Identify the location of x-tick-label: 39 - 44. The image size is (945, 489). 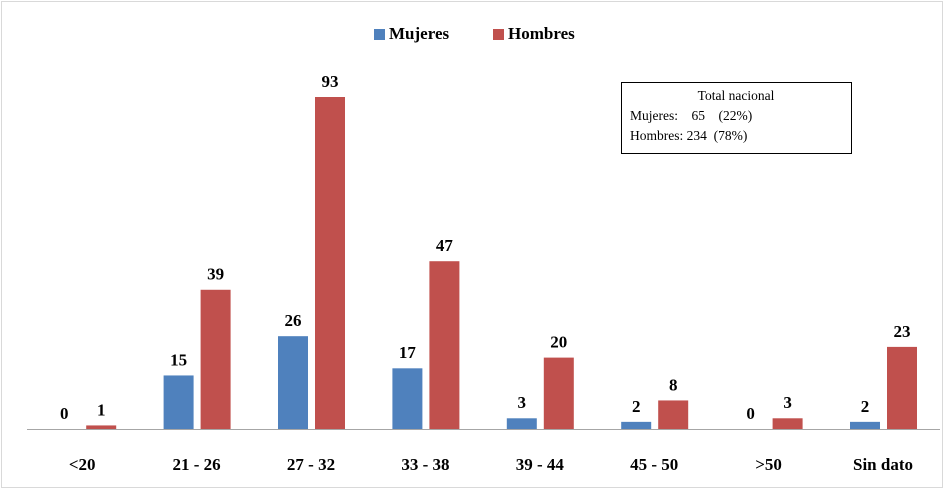
(540, 464).